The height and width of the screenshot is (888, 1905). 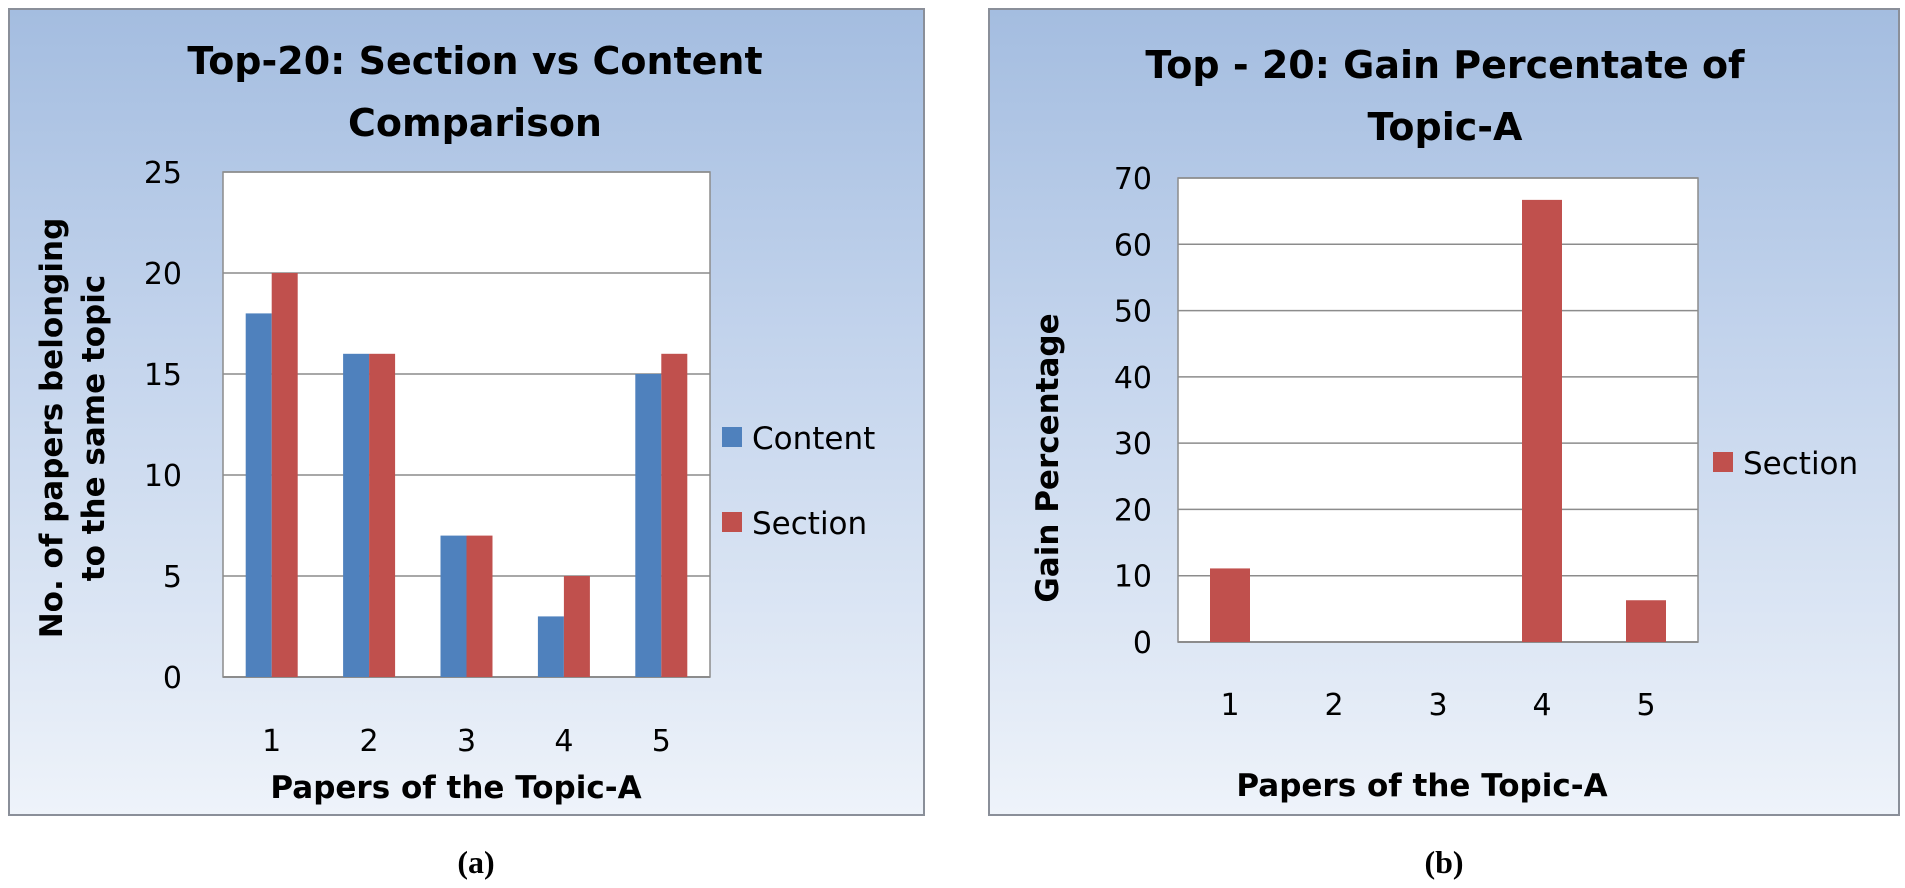 I want to click on y-tick-label: 30, so click(x=1133, y=444).